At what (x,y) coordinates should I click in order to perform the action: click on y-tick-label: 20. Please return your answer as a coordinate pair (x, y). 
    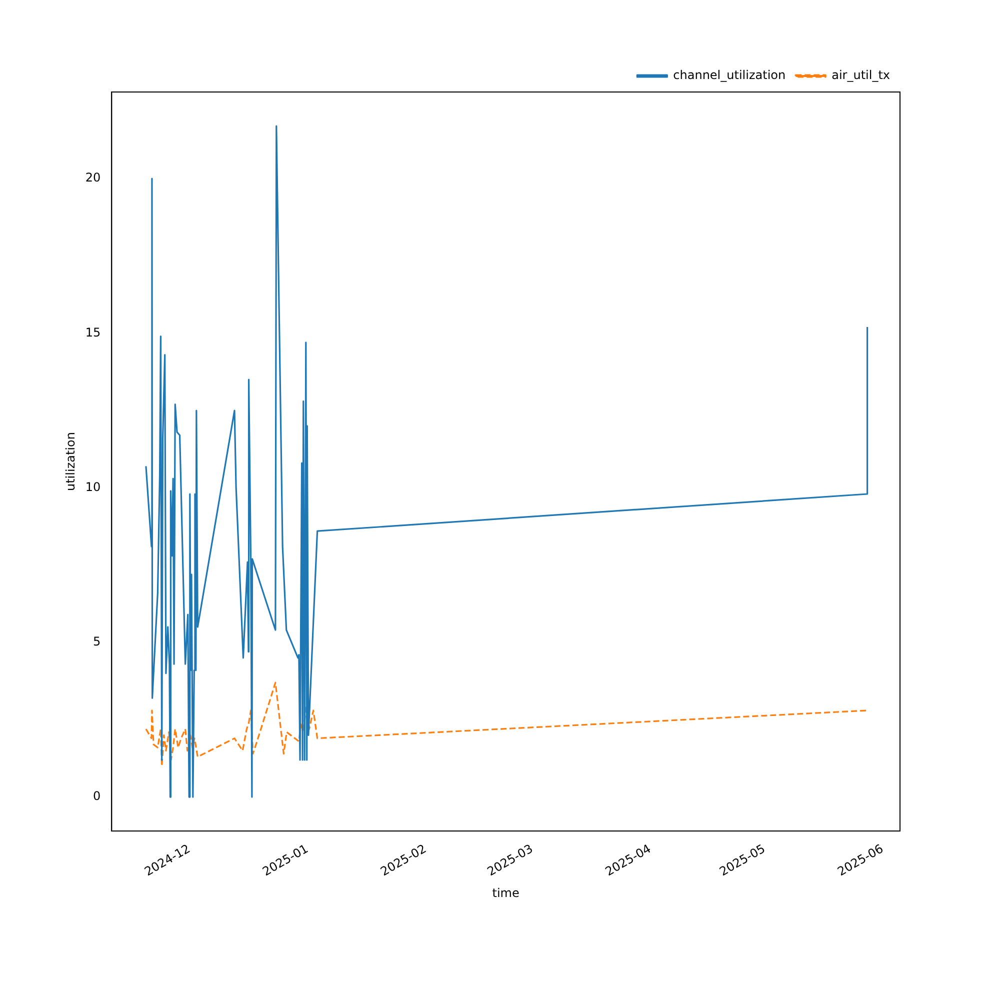
    Looking at the image, I should click on (93, 177).